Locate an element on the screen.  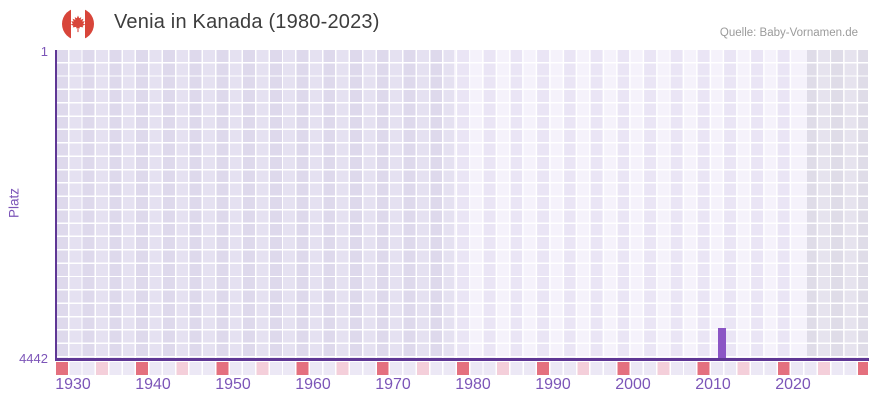
x-axis-tick-2020: 2020 is located at coordinates (793, 384).